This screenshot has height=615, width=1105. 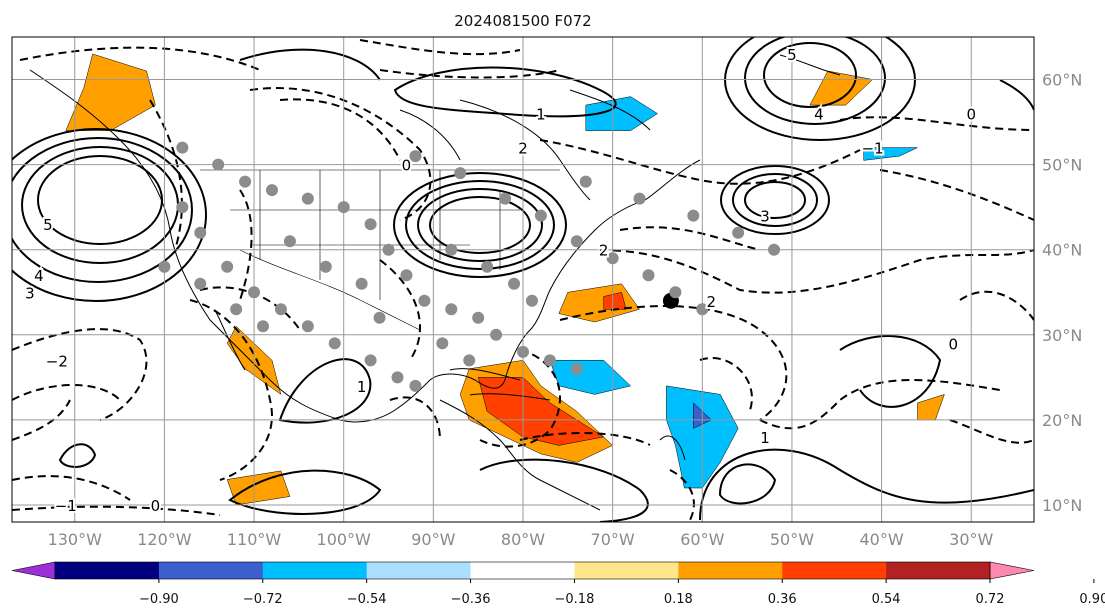 What do you see at coordinates (254, 539) in the screenshot?
I see `x-tick-label: 110°W` at bounding box center [254, 539].